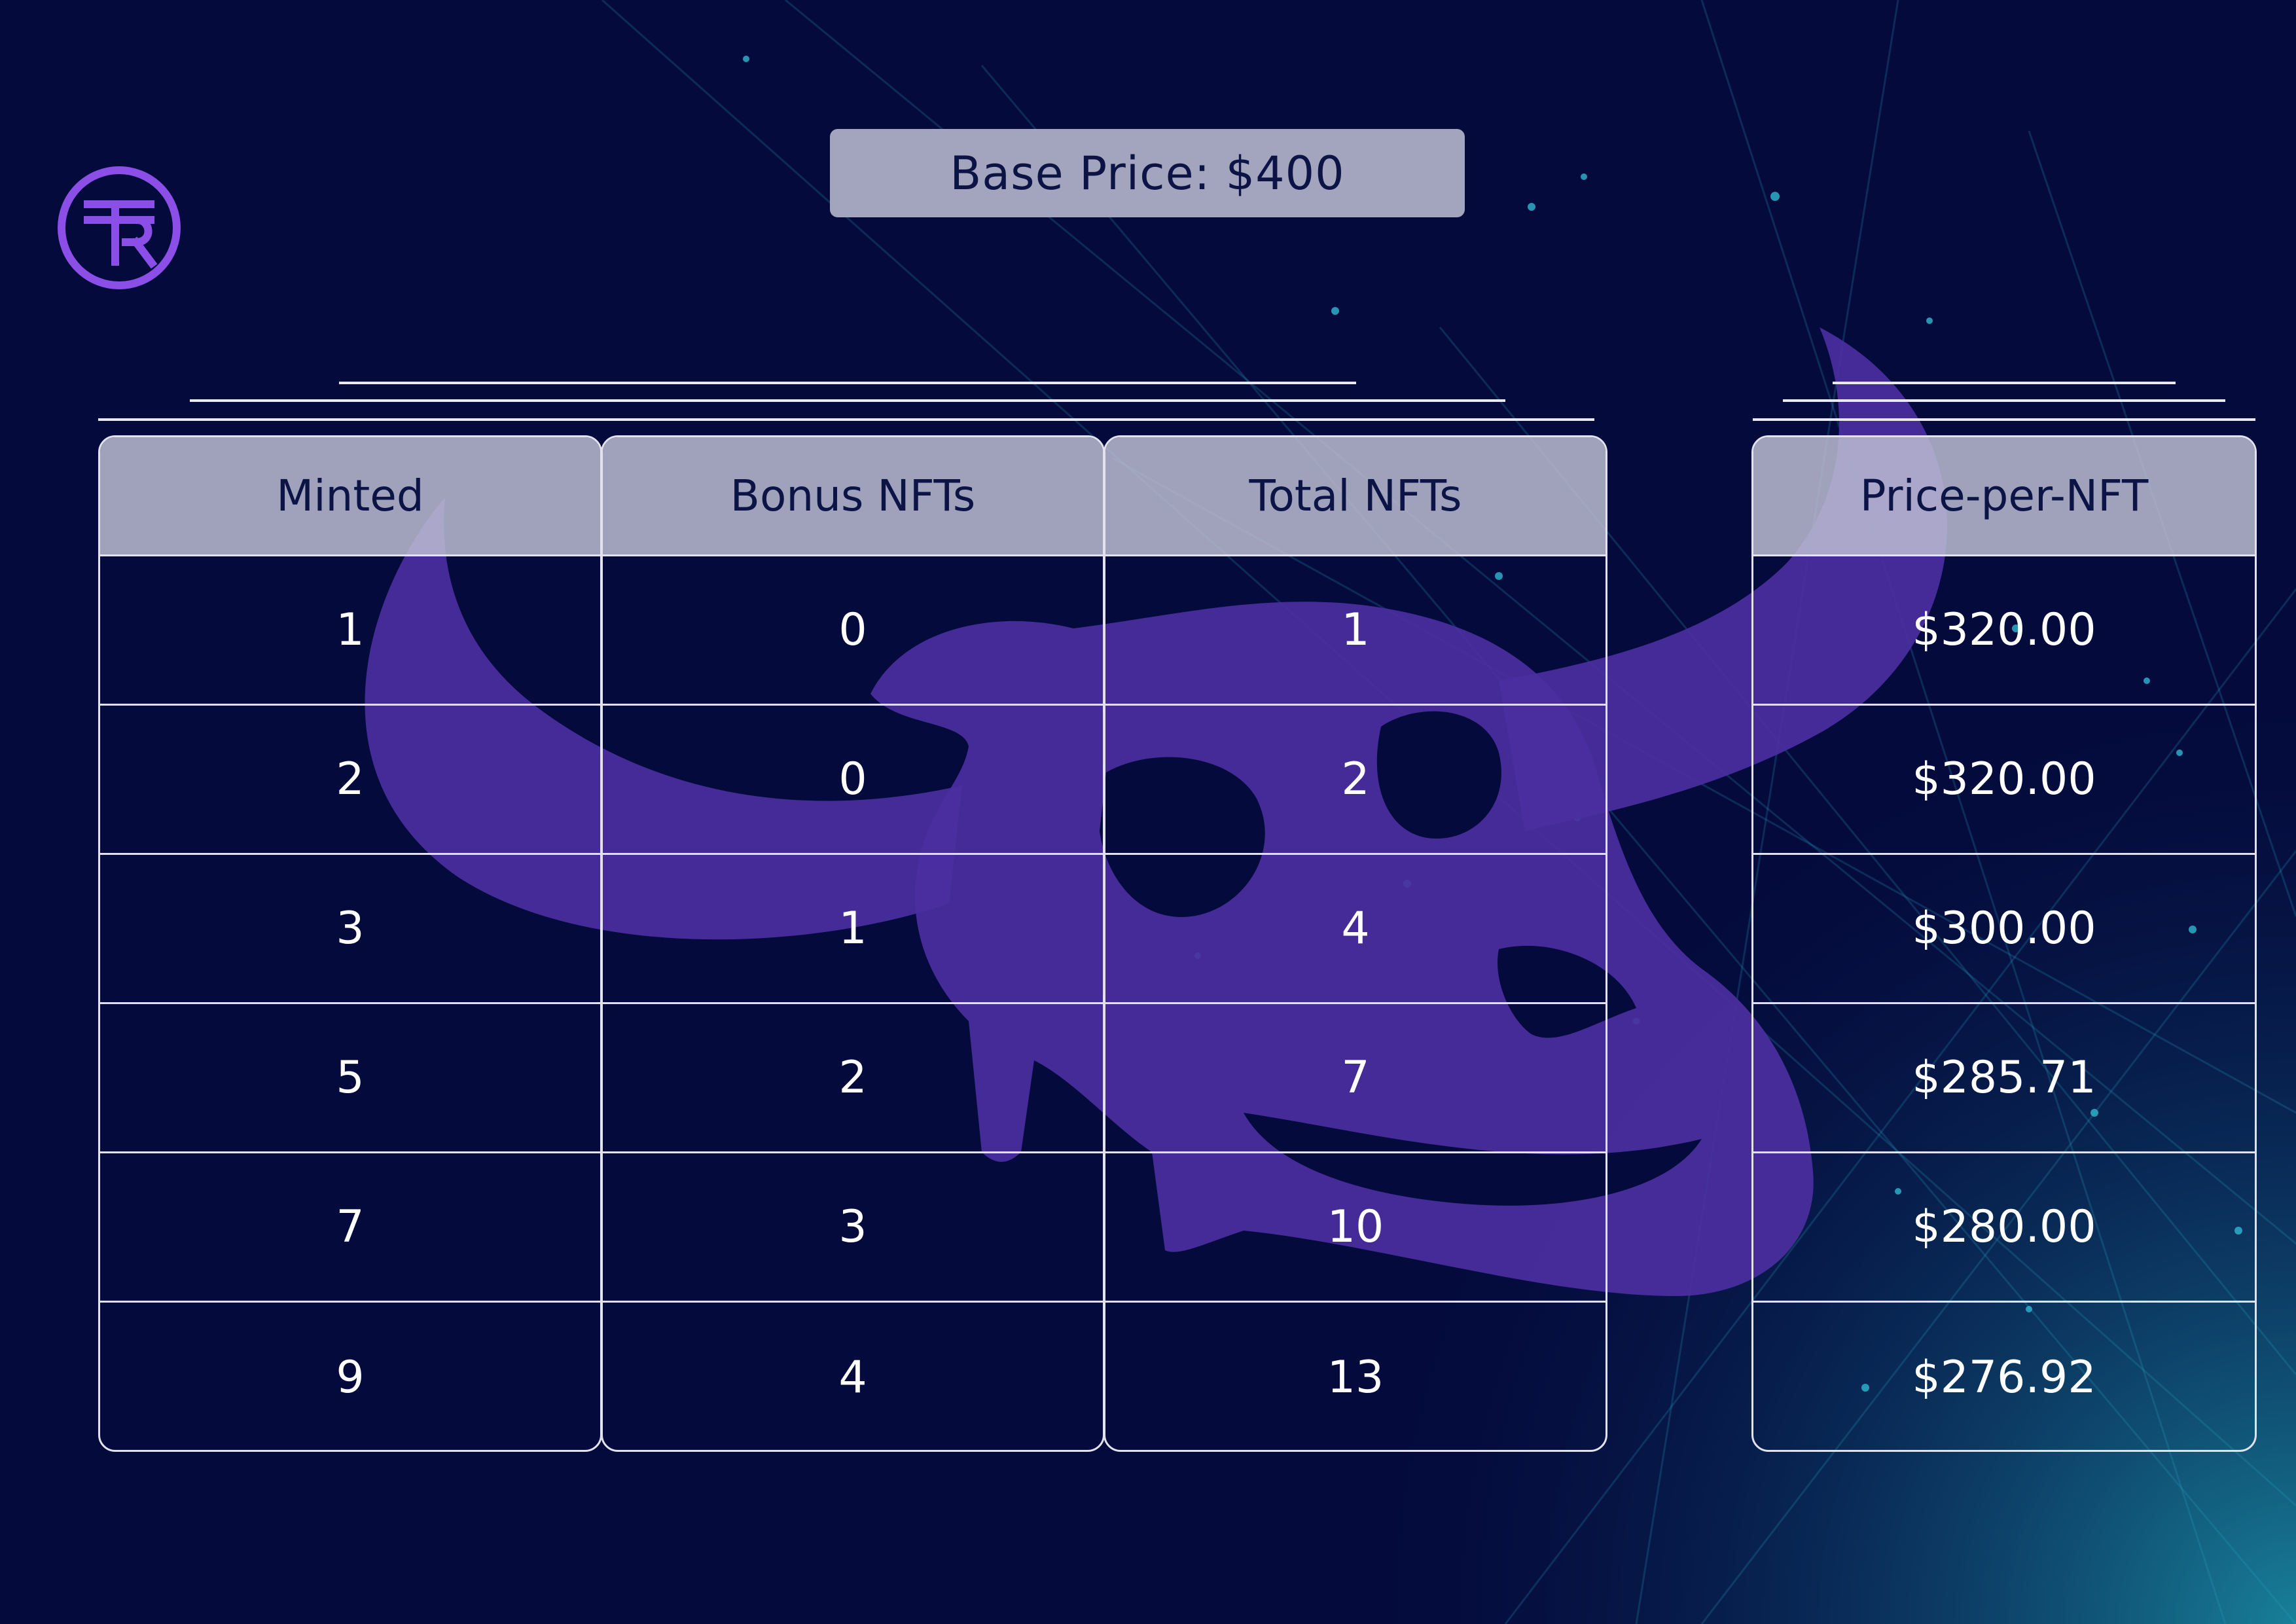 Image resolution: width=2296 pixels, height=1624 pixels. I want to click on bonus-nfts-column: Bonus NFTs 0 0 1 2 3 4, so click(853, 943).